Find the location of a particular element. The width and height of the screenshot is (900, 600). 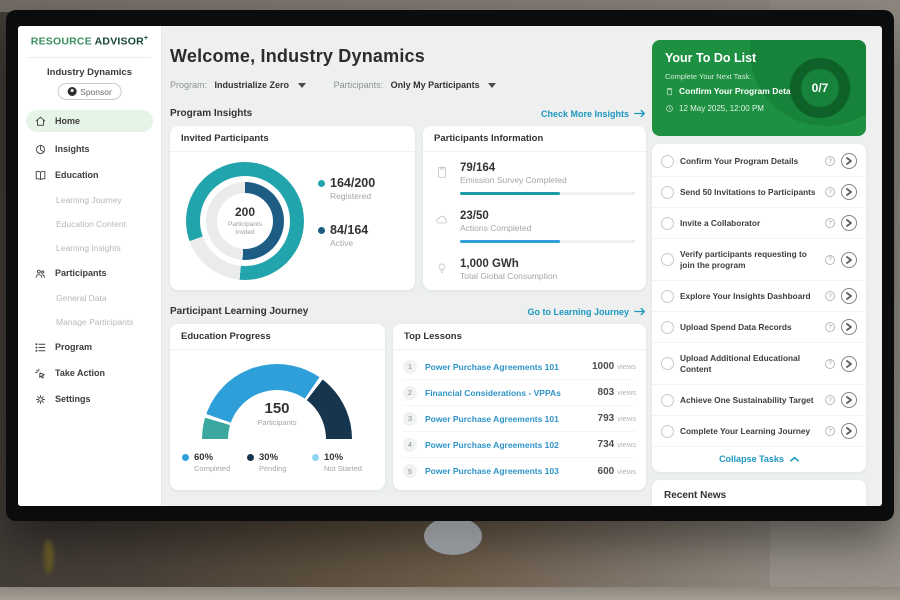

collapse-tasks-link: Collapse Tasks is located at coordinates (759, 459).